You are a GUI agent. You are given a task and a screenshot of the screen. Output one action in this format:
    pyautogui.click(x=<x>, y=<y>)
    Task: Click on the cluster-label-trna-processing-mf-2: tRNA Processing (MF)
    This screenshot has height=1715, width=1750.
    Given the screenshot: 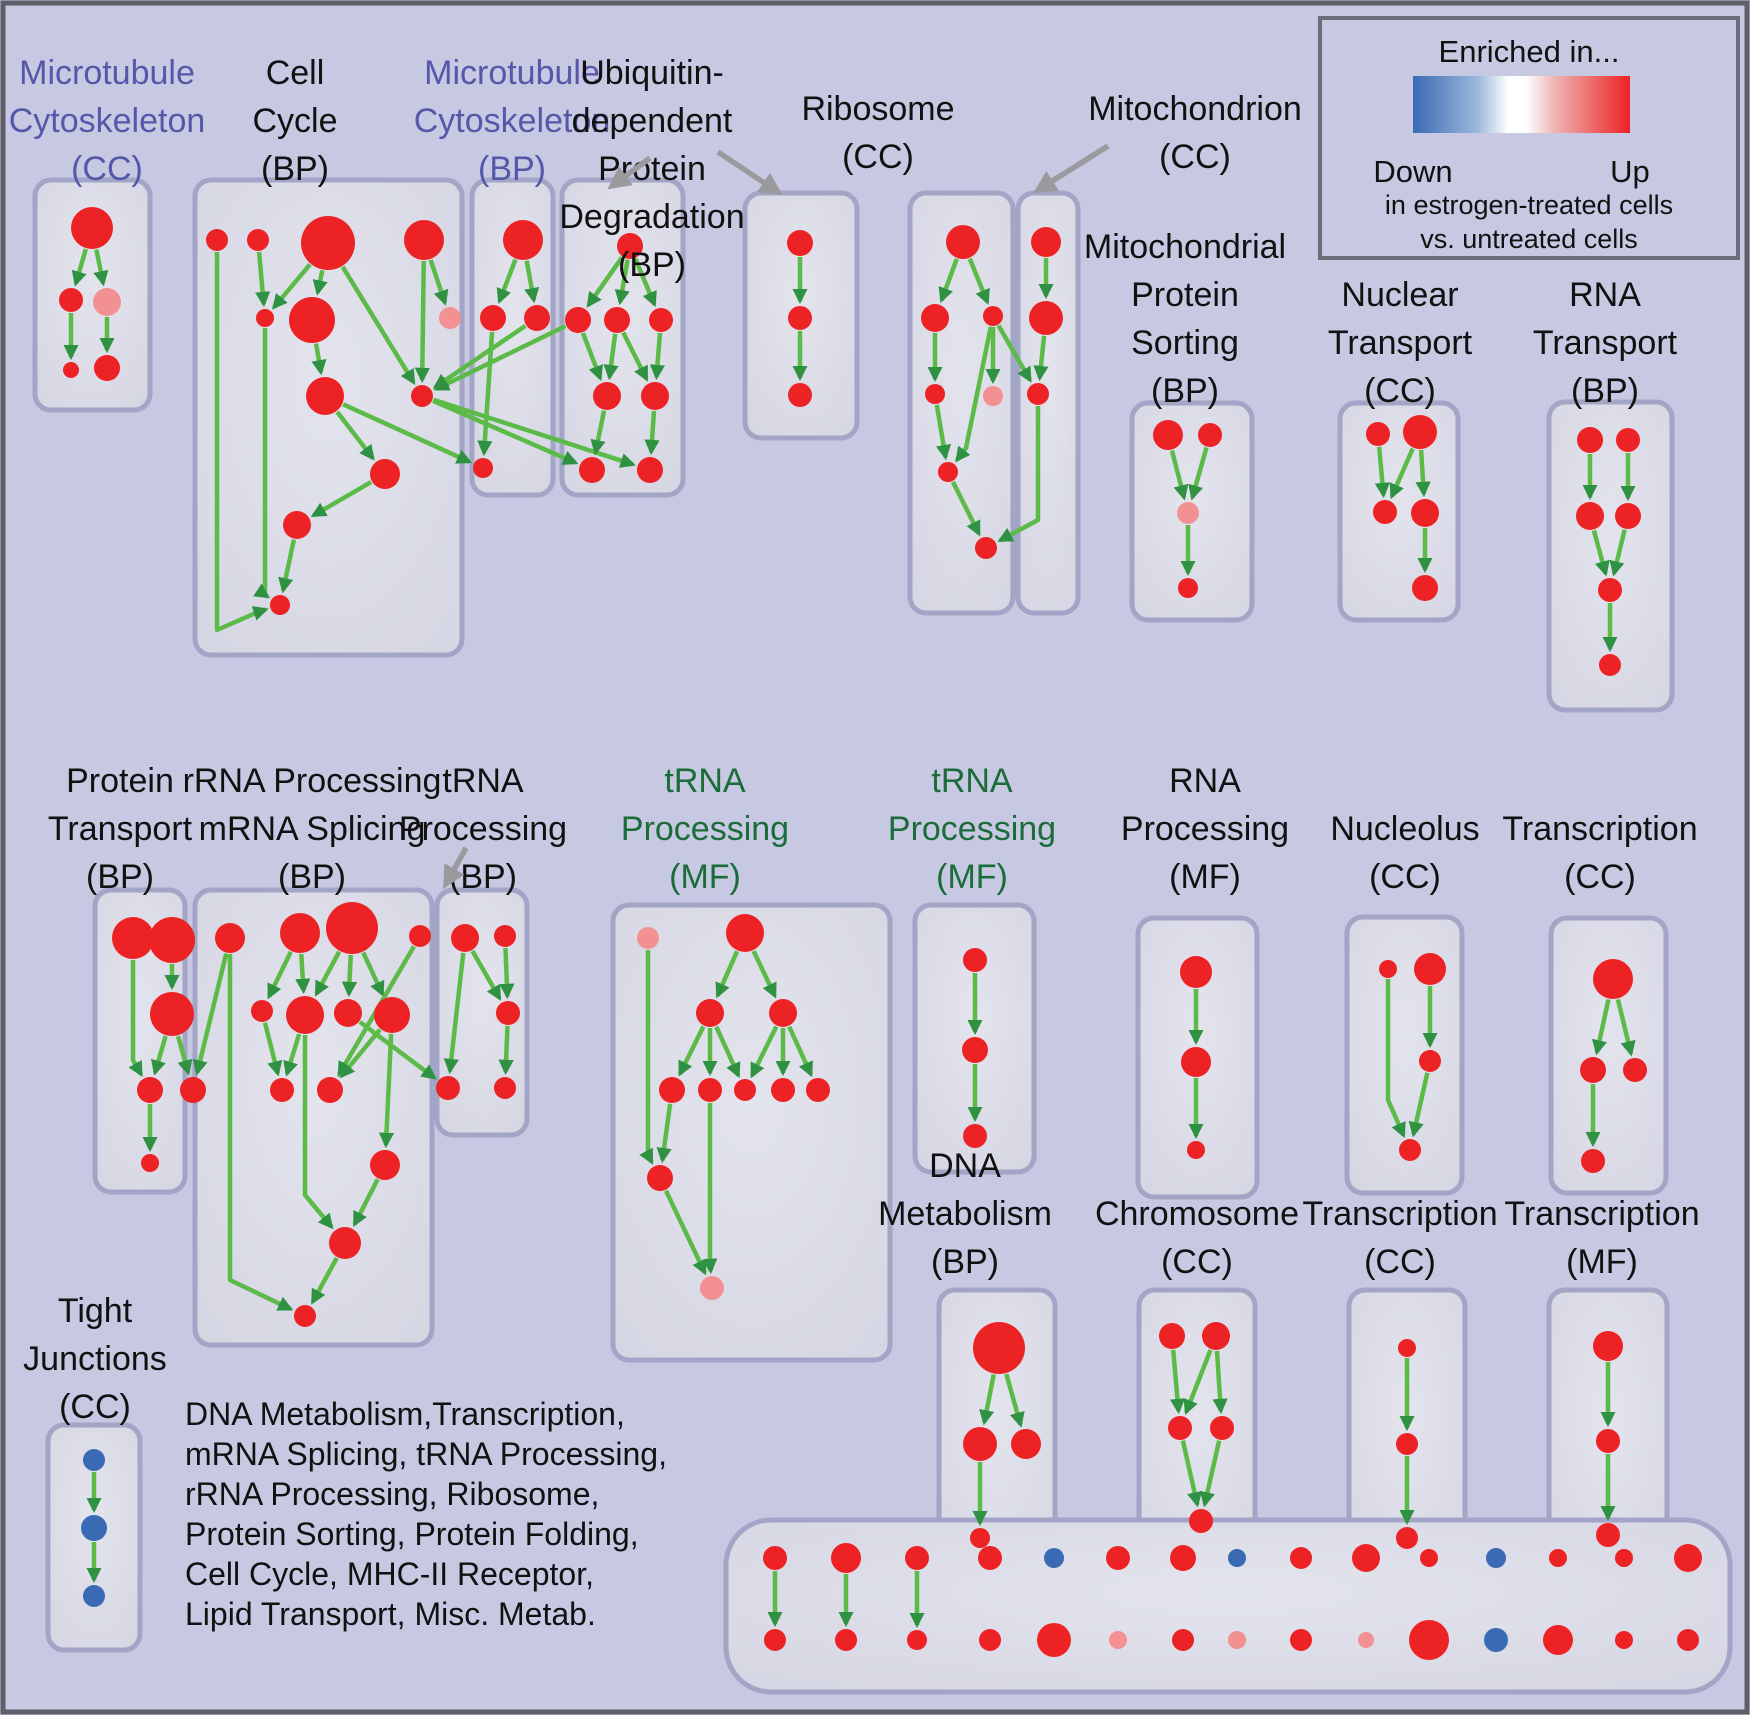 What is the action you would take?
    pyautogui.click(x=972, y=829)
    